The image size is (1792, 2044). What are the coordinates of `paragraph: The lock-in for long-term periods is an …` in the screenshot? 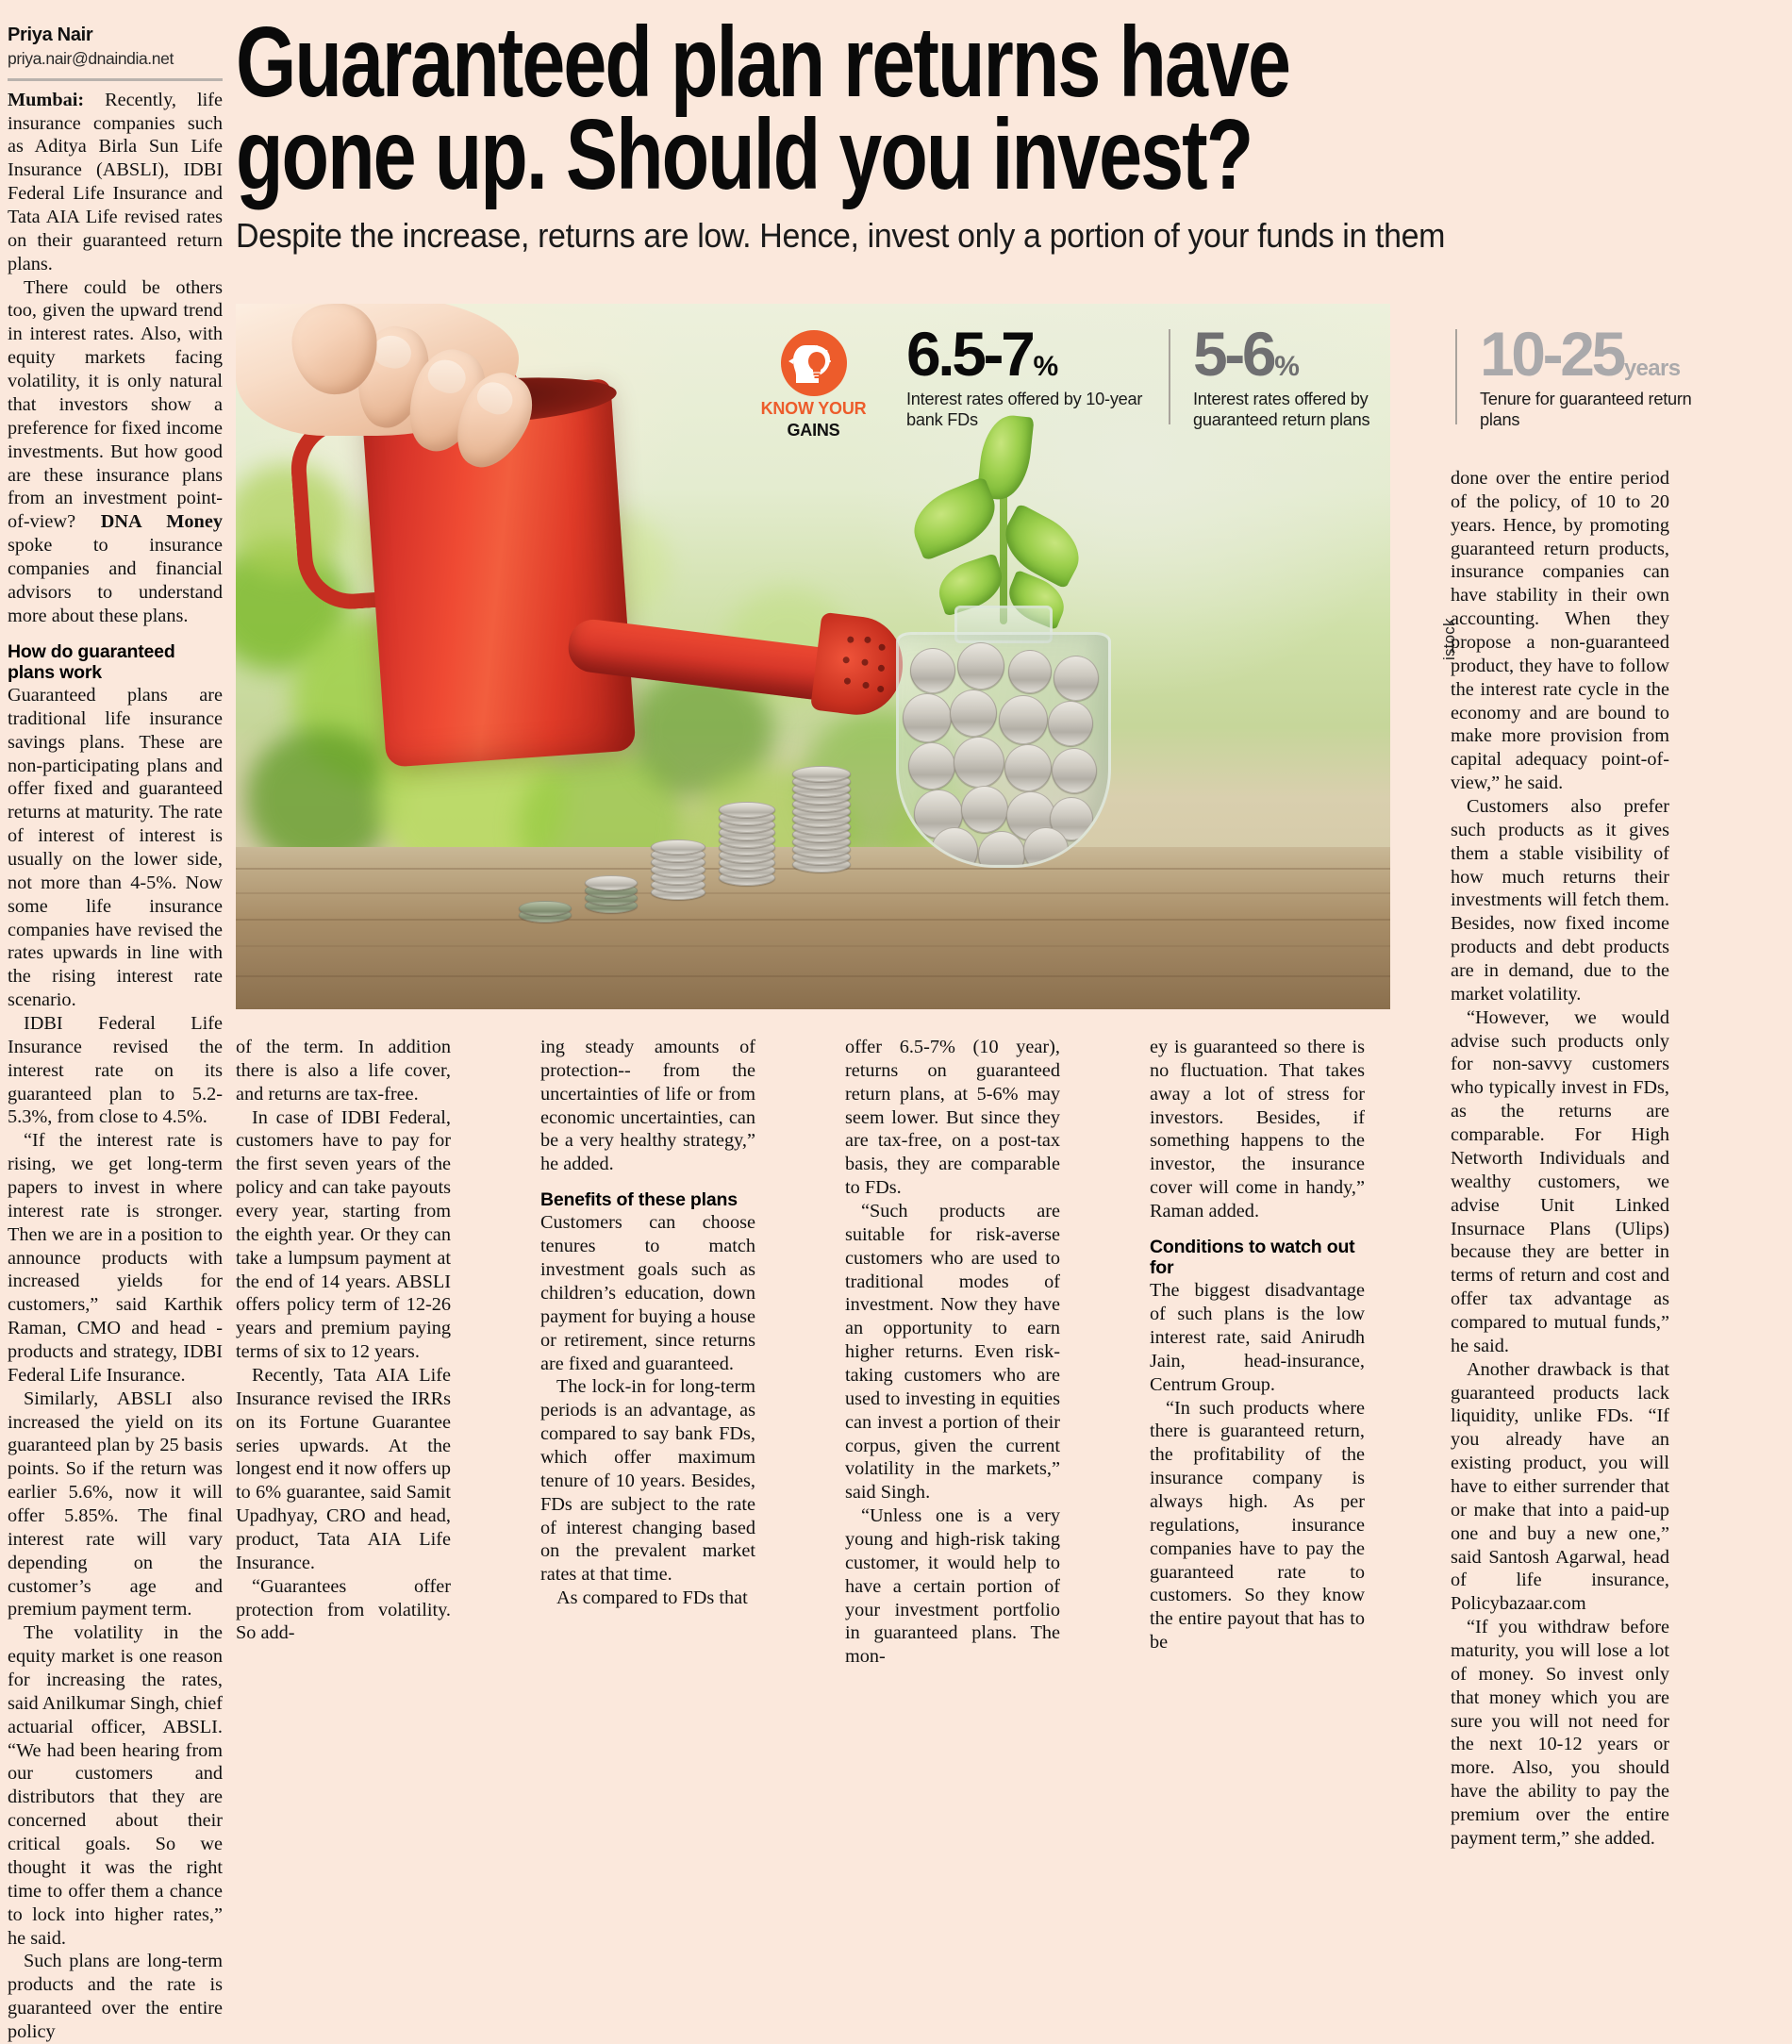 It's located at (647, 1481).